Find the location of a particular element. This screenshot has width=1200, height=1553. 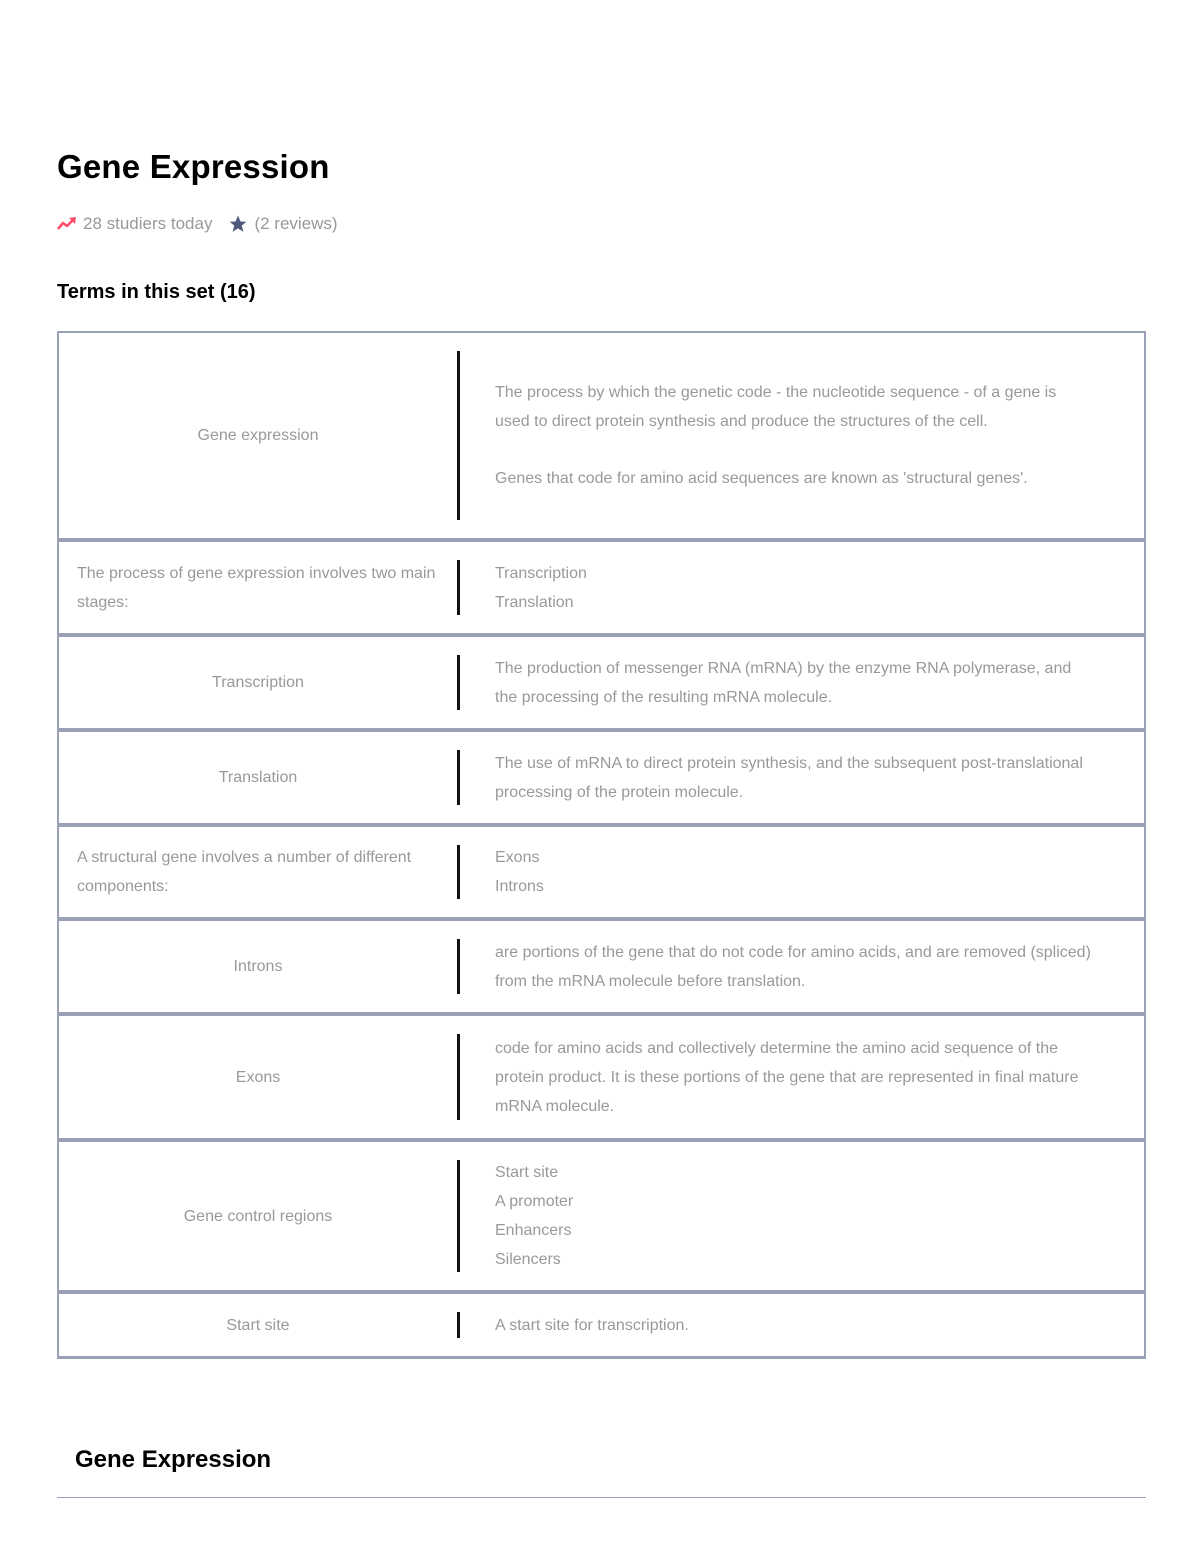

definition-line: Exons is located at coordinates (517, 857).